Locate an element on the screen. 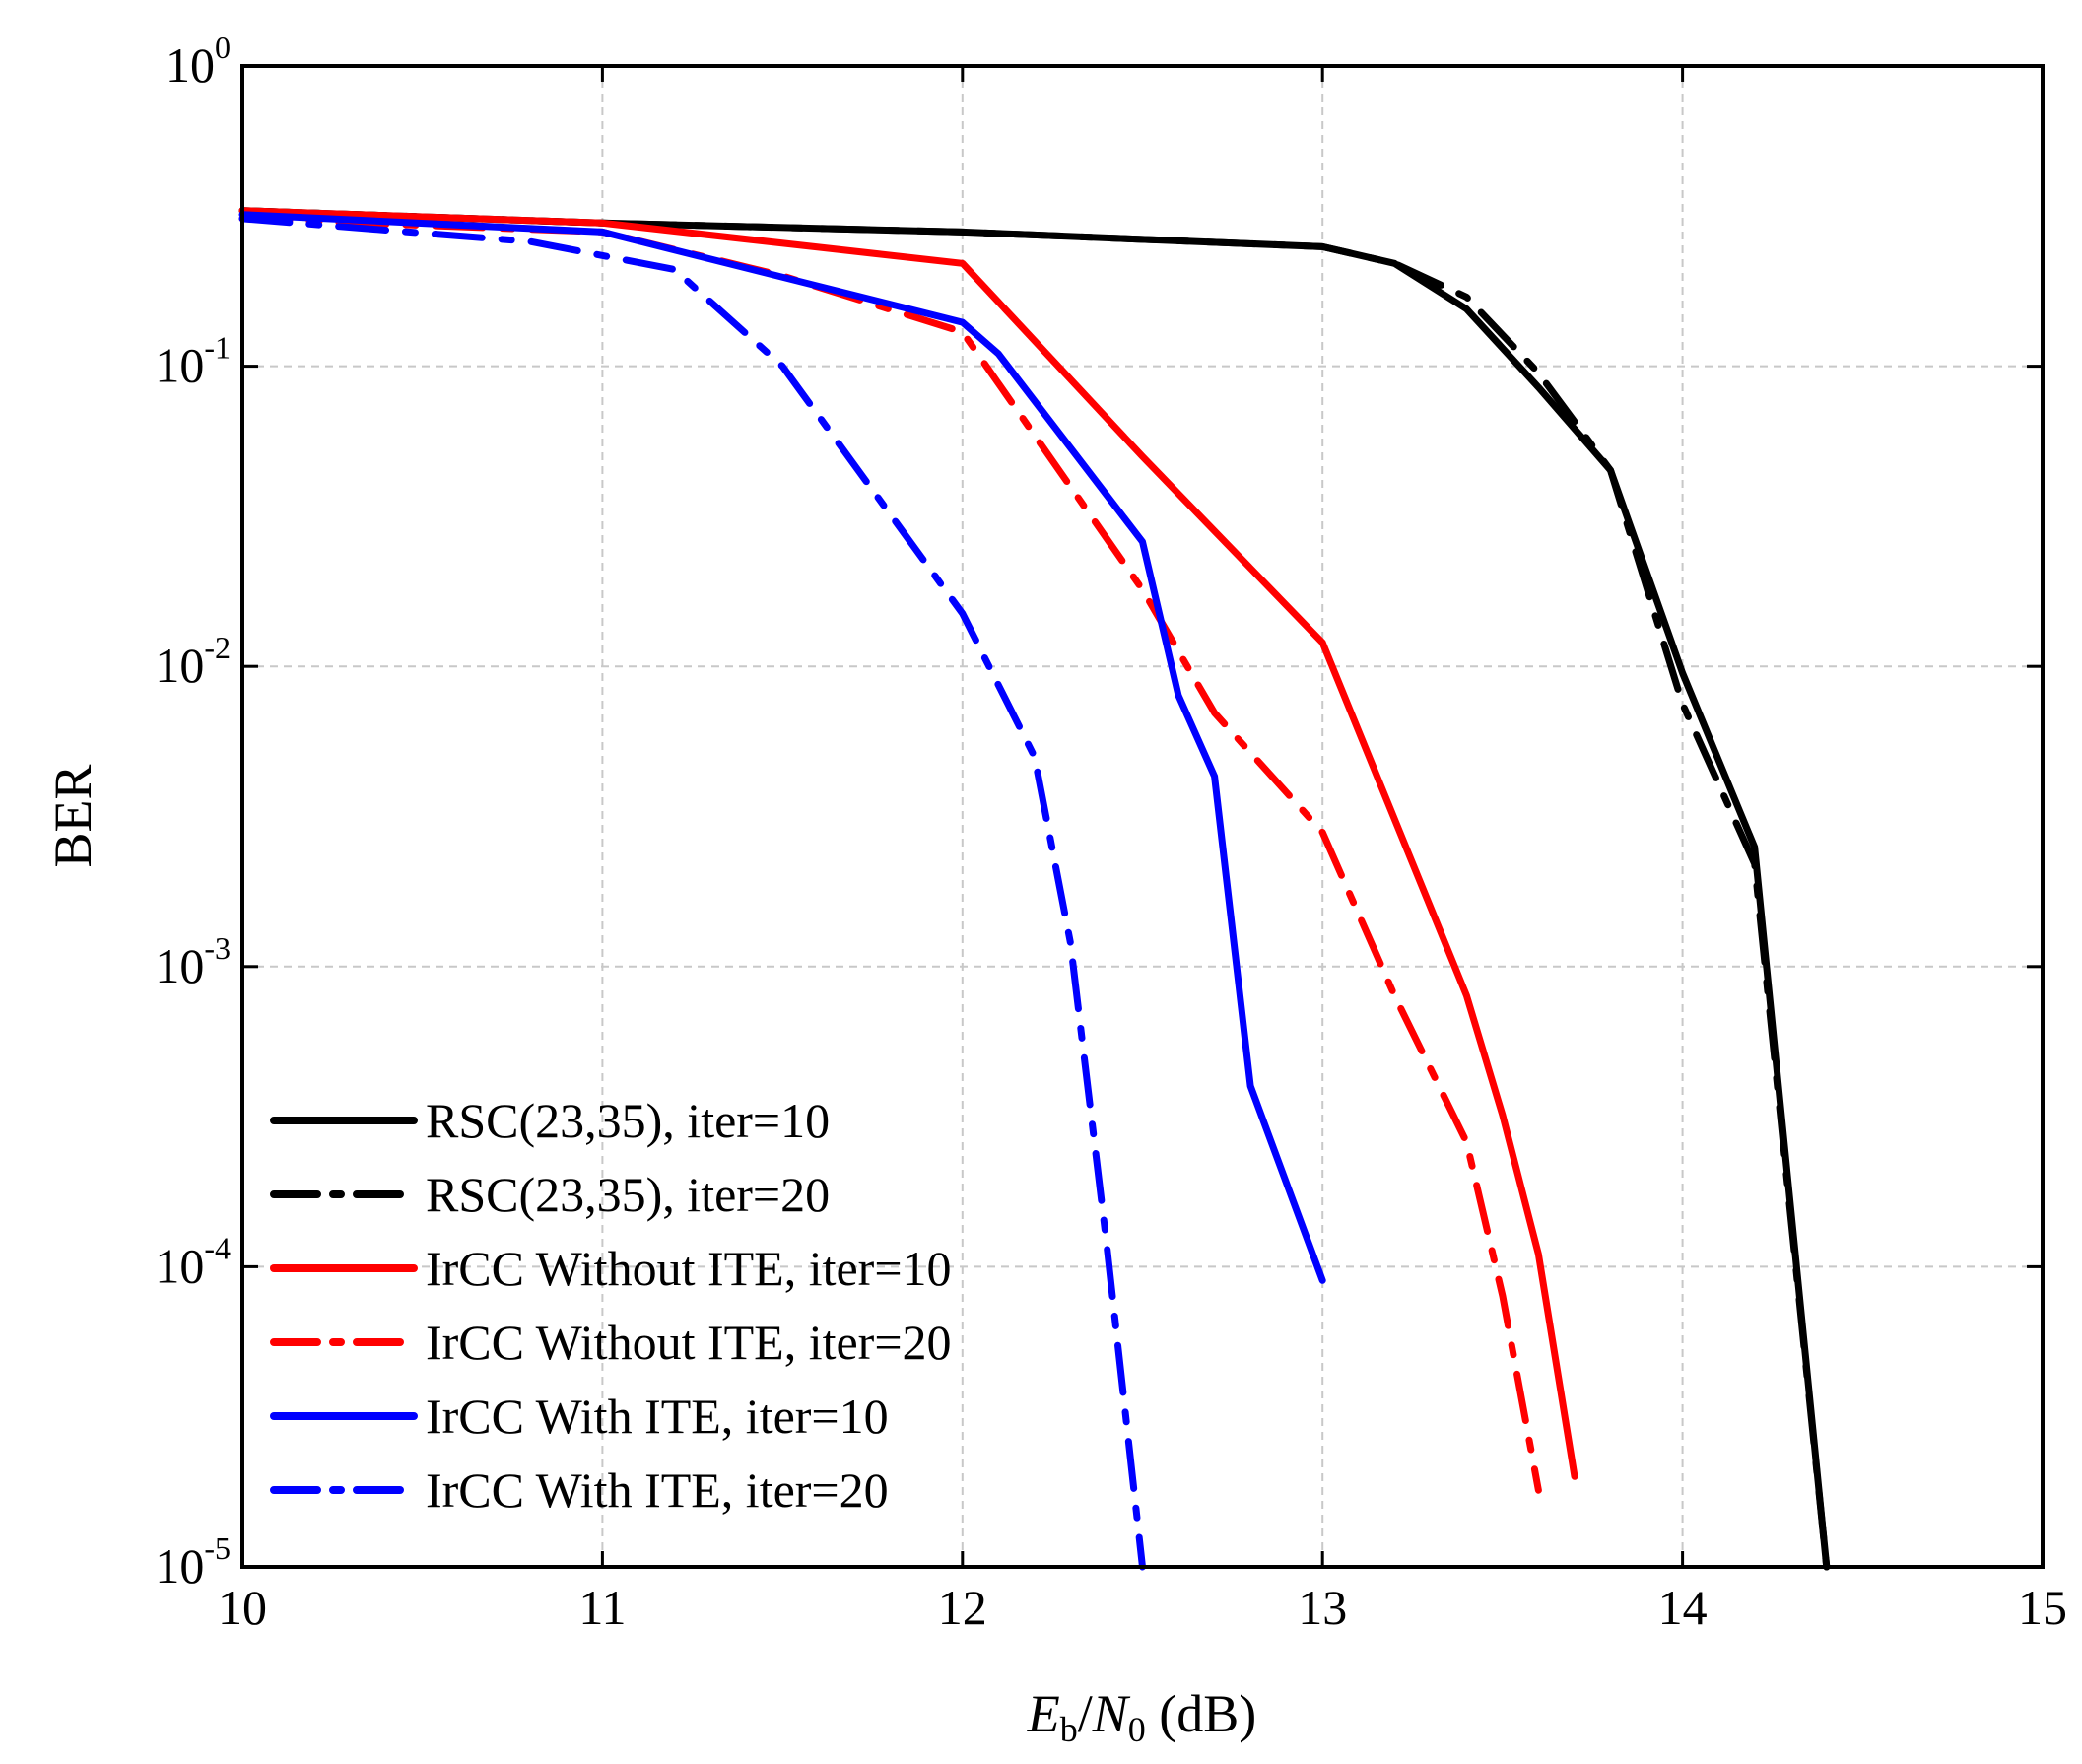 The image size is (2082, 1764). y-tick-label: 10⁰ is located at coordinates (198, 61).